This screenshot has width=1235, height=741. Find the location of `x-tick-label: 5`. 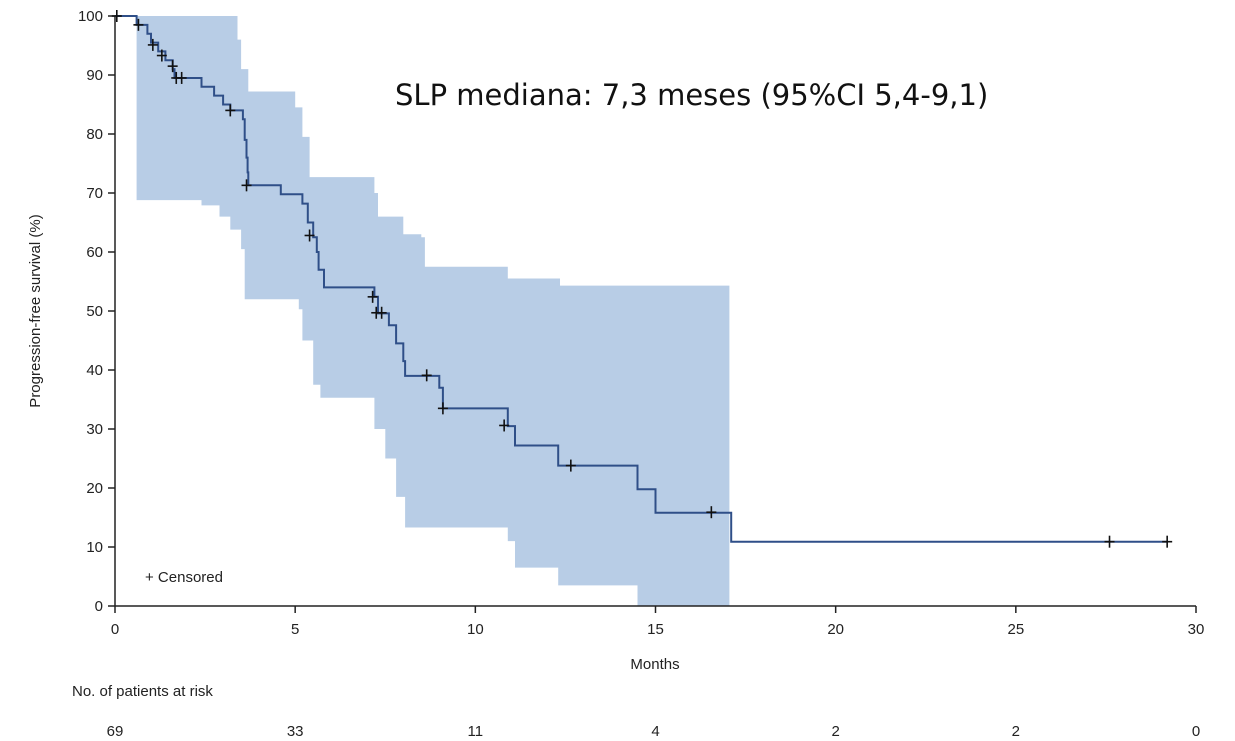

x-tick-label: 5 is located at coordinates (295, 629).